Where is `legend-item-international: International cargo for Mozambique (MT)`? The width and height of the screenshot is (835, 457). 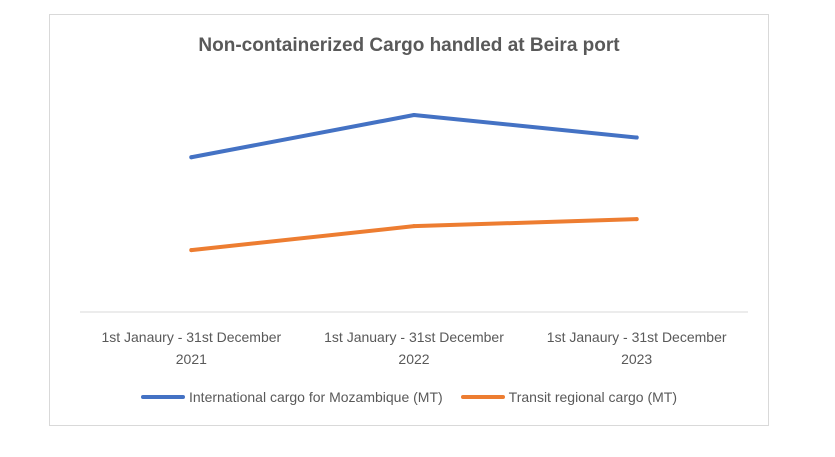
legend-item-international: International cargo for Mozambique (MT) is located at coordinates (292, 397).